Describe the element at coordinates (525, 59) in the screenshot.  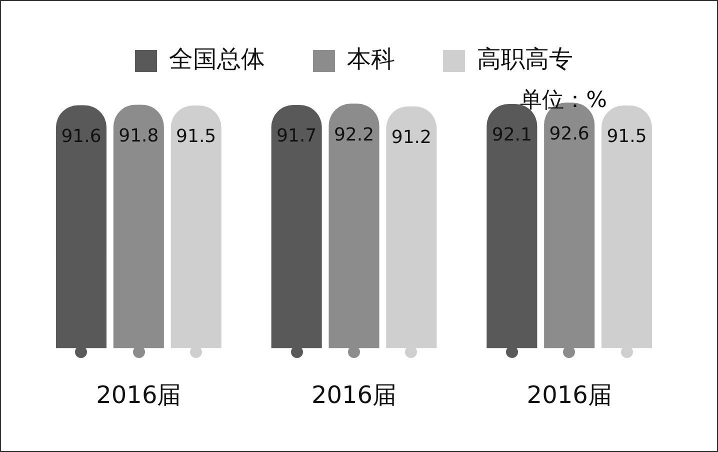
I see `legend-label: 高职高专` at that location.